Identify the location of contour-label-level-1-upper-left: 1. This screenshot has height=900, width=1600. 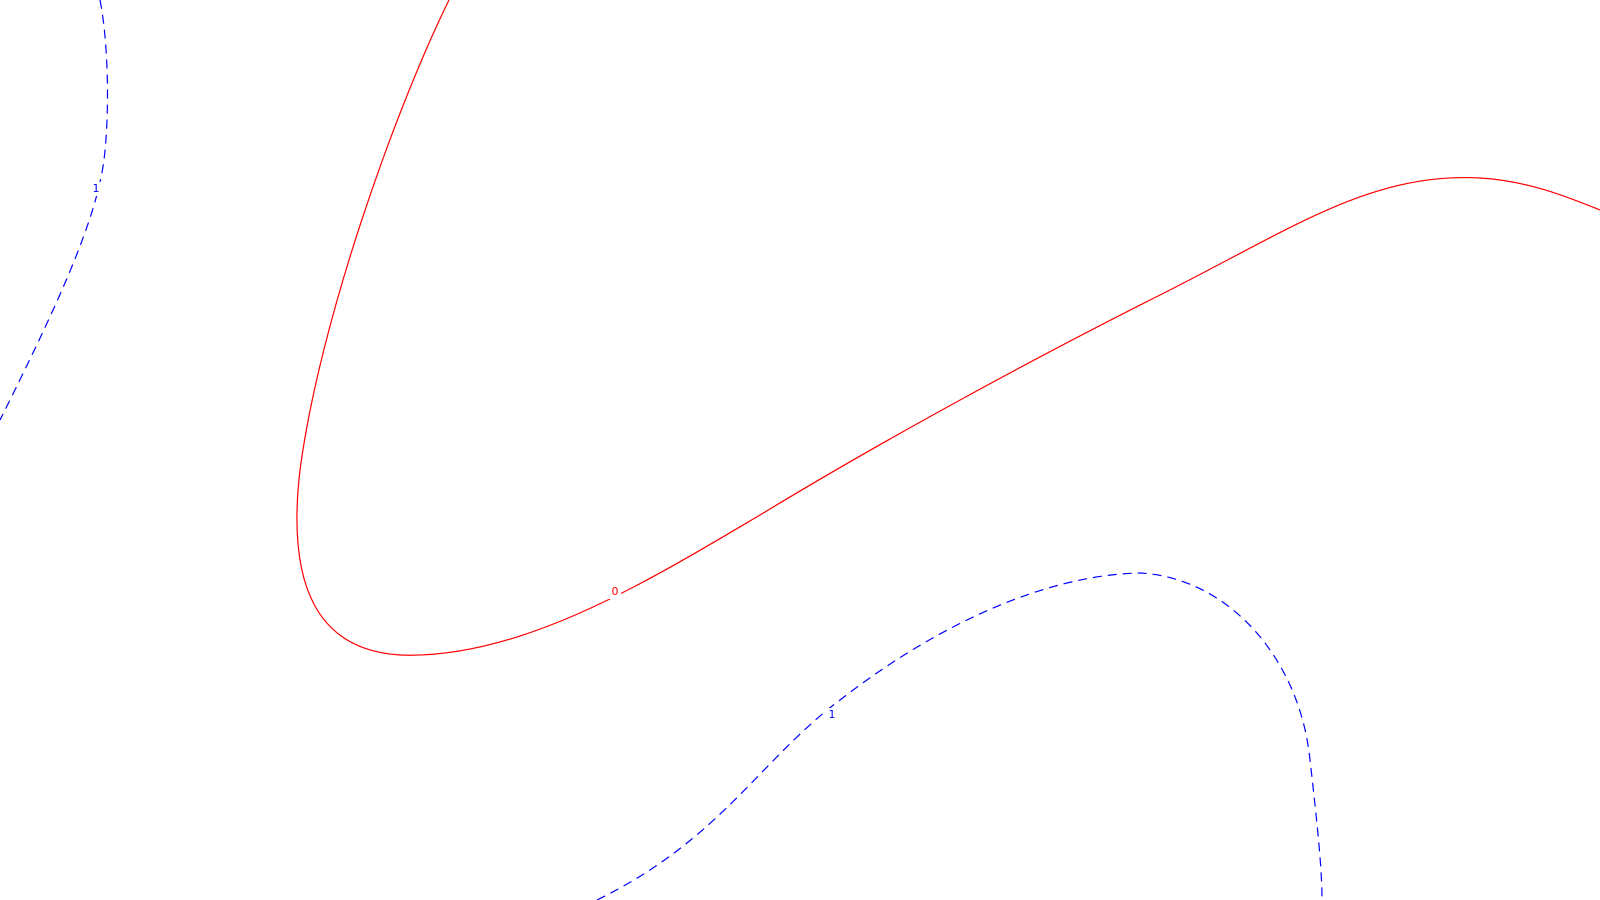
(96, 188).